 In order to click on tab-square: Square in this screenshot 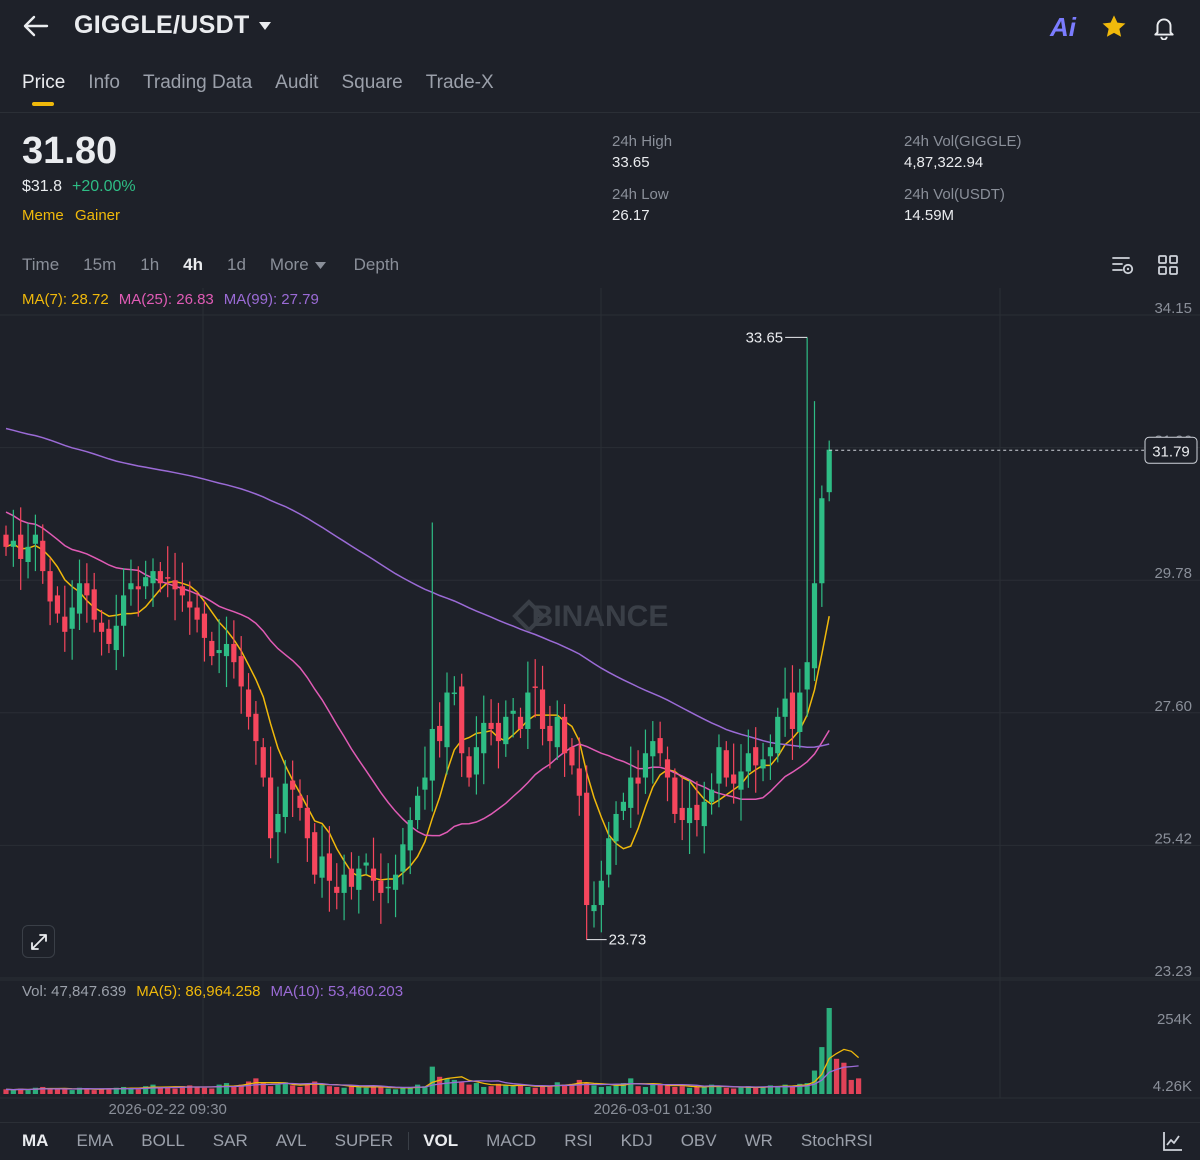, I will do `click(372, 82)`.